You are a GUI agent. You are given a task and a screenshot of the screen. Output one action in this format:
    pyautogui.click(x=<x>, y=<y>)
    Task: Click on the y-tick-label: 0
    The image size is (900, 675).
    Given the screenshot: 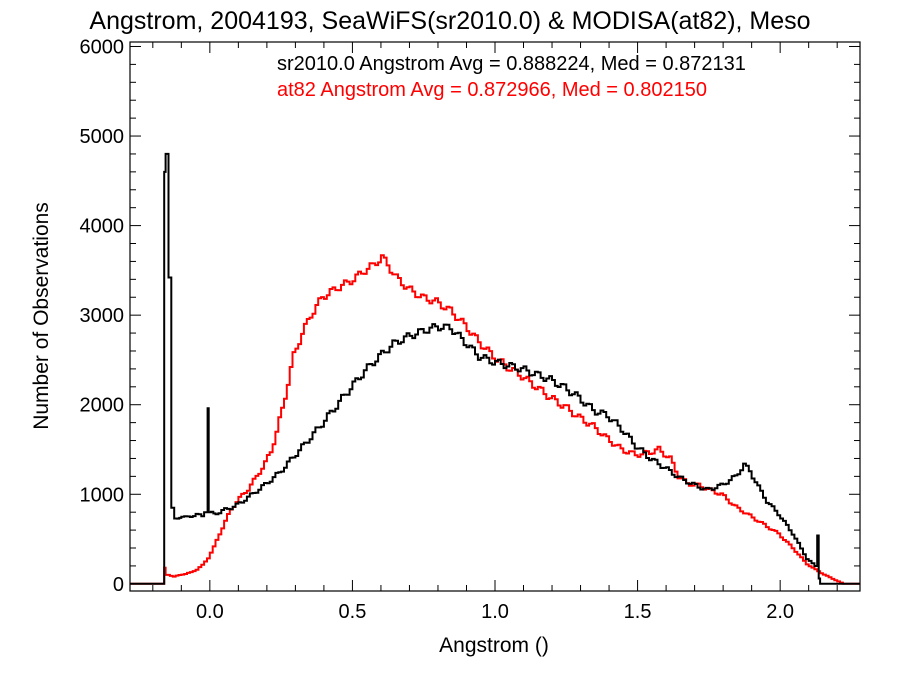 What is the action you would take?
    pyautogui.click(x=118, y=585)
    